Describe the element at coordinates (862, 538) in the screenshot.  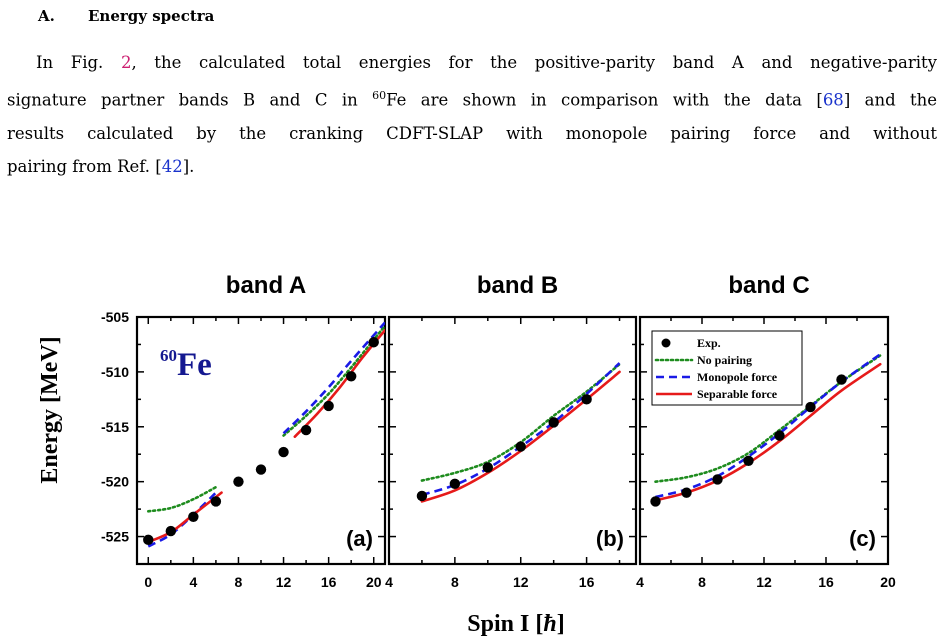
I see `panel-label: (c)` at that location.